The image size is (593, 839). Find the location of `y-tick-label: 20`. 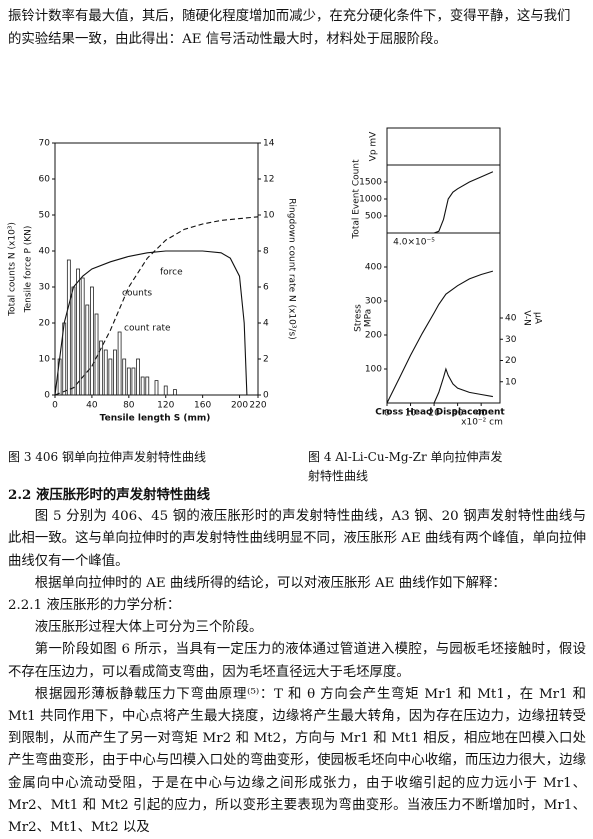

y-tick-label: 20 is located at coordinates (45, 324).